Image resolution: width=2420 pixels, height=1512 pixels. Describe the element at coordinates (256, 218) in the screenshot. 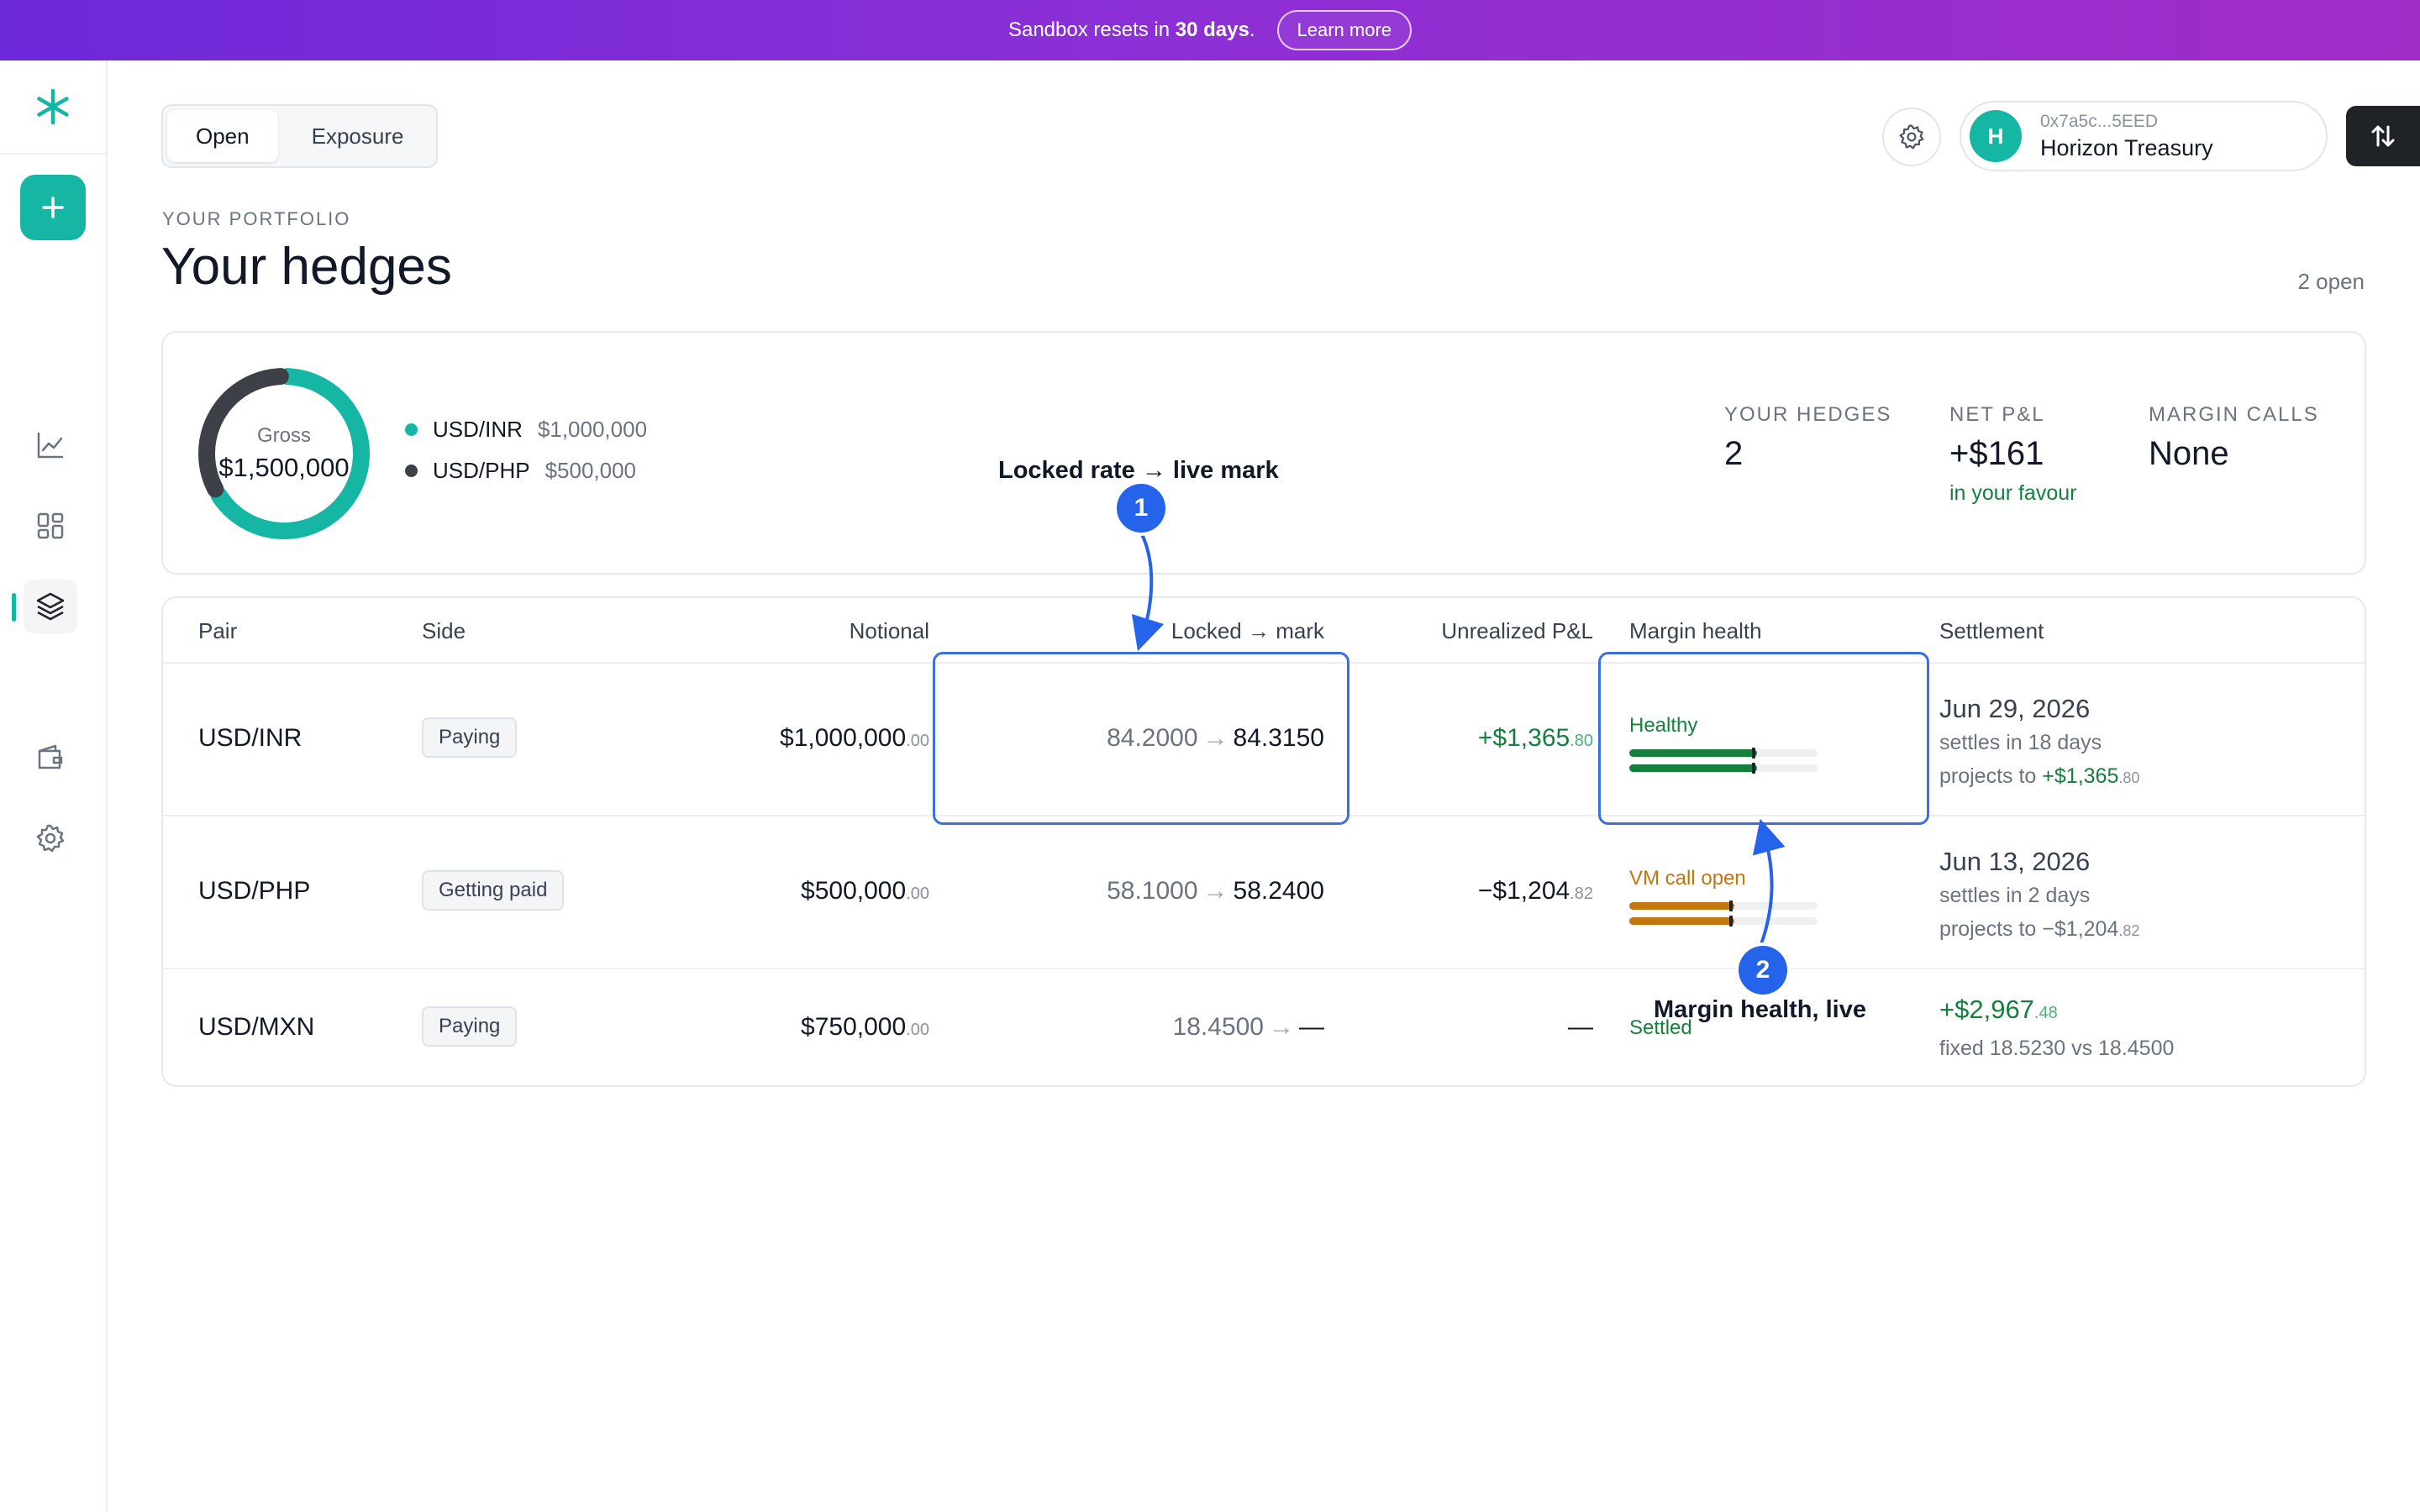

I see `page-eyebrow: YOUR PORTFOLIO` at that location.